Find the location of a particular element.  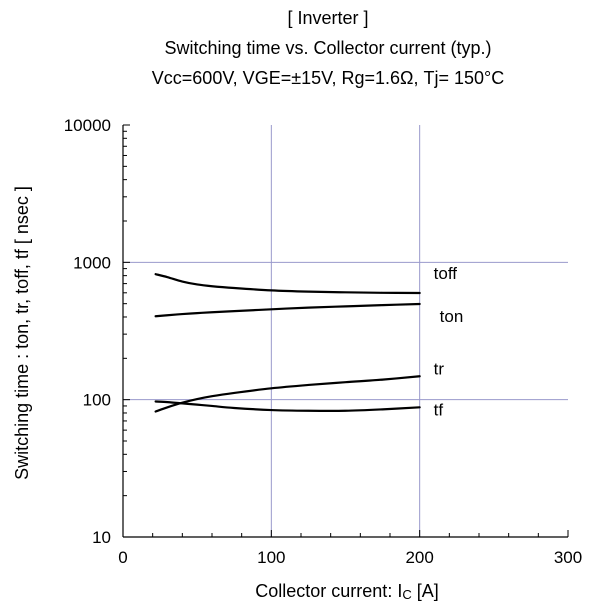

x-tick-label: 300 is located at coordinates (568, 557).